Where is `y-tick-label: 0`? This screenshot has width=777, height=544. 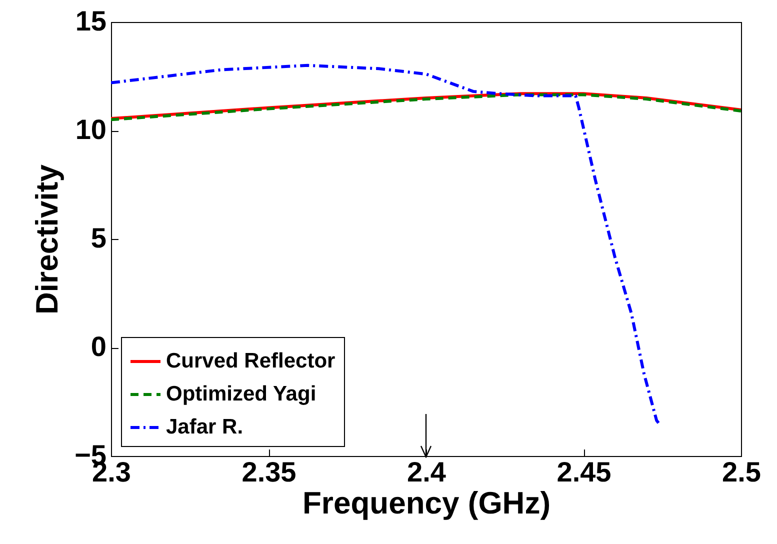 y-tick-label: 0 is located at coordinates (98, 346).